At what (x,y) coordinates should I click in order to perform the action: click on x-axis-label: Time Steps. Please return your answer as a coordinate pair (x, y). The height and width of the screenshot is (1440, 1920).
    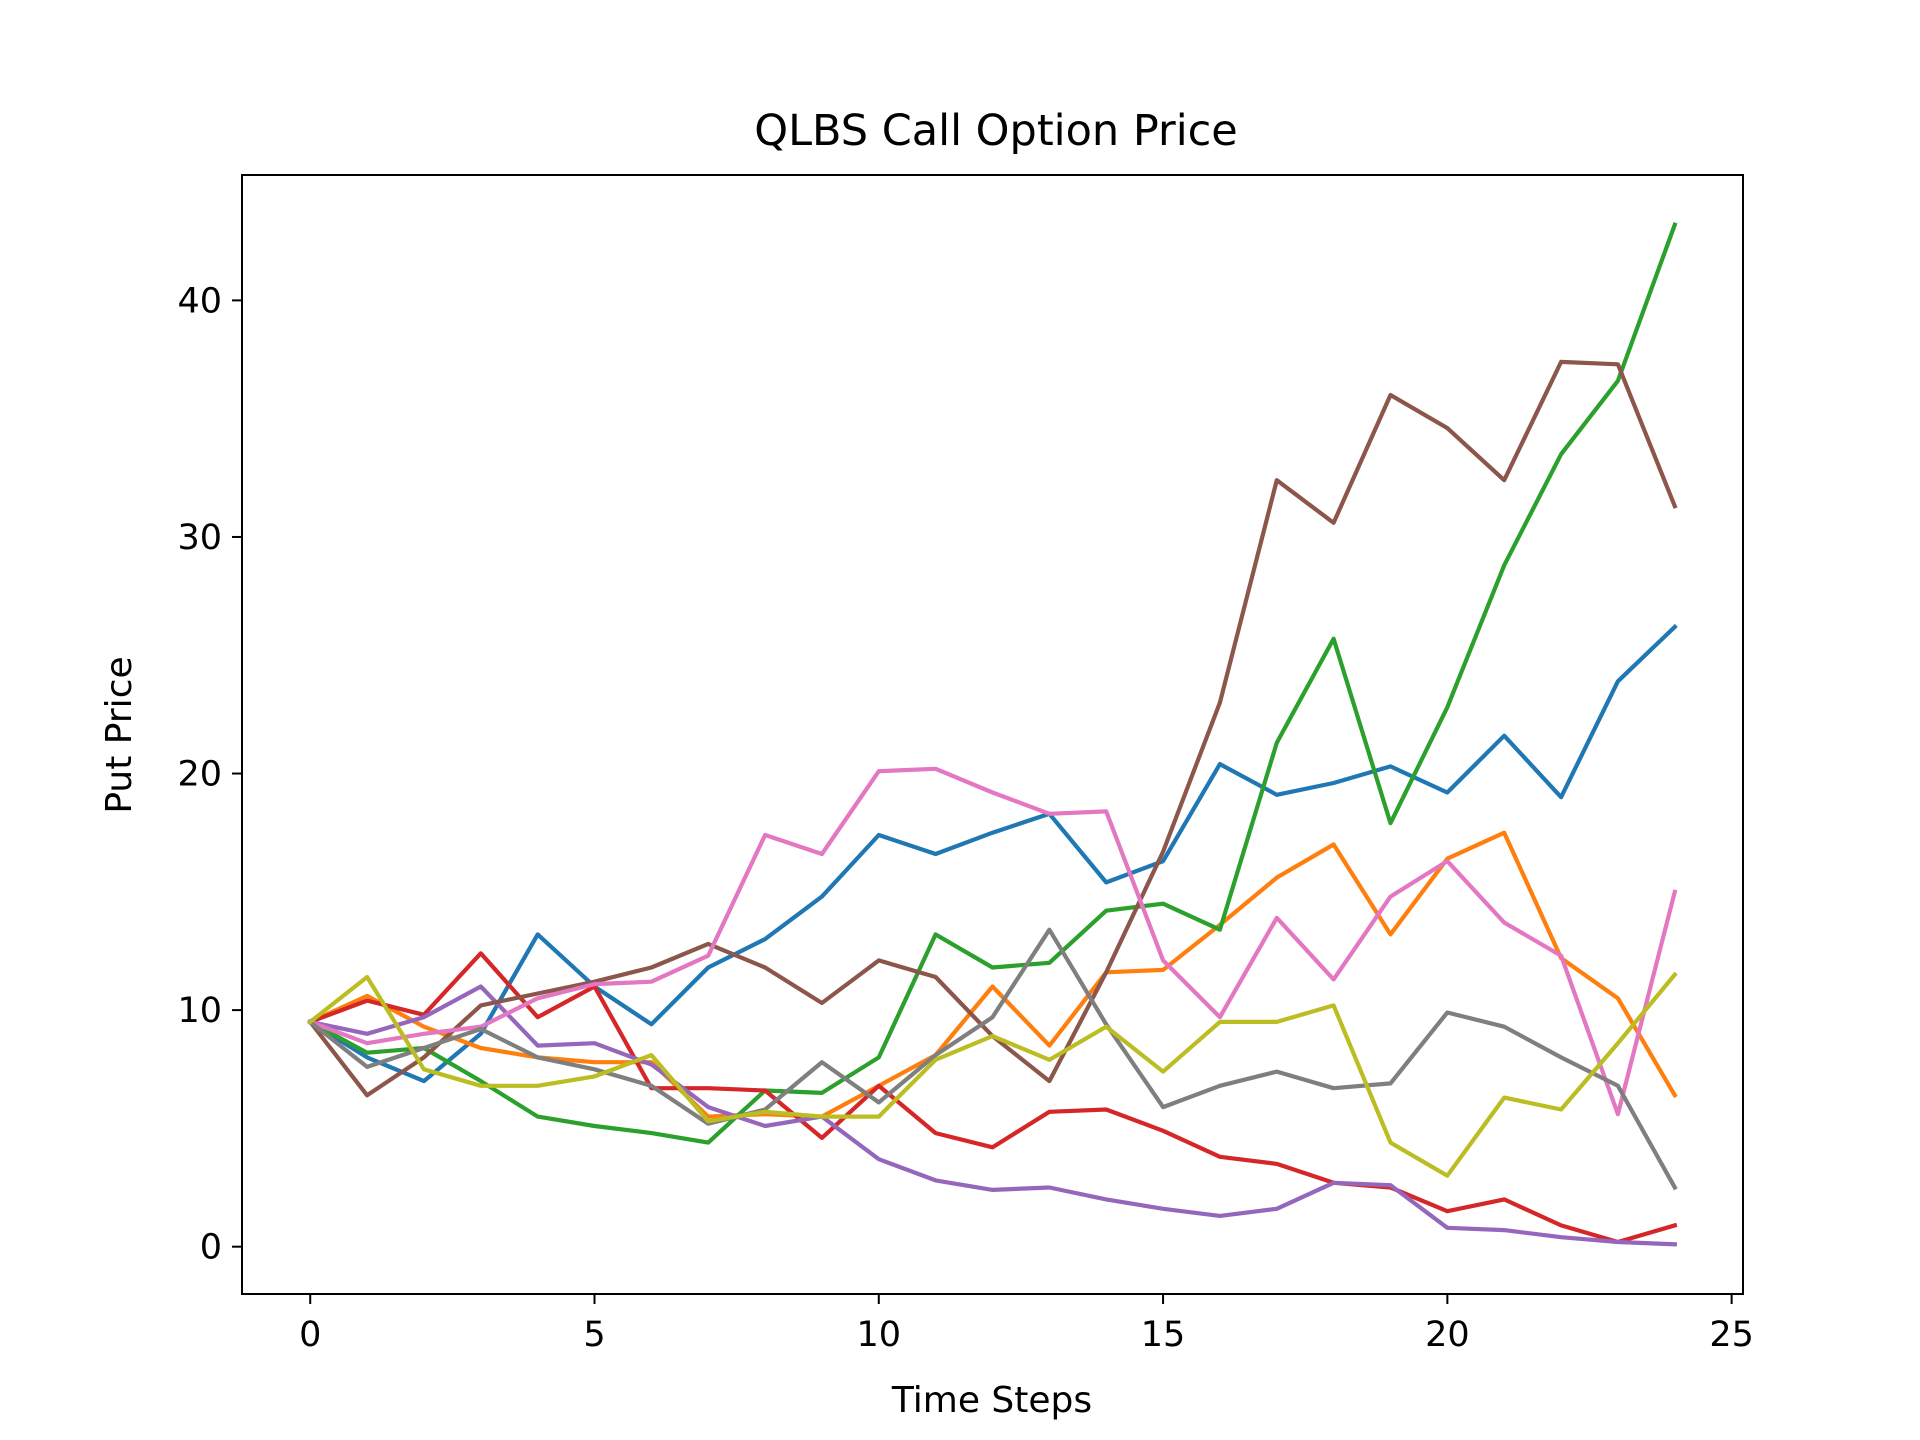
    Looking at the image, I should click on (991, 1400).